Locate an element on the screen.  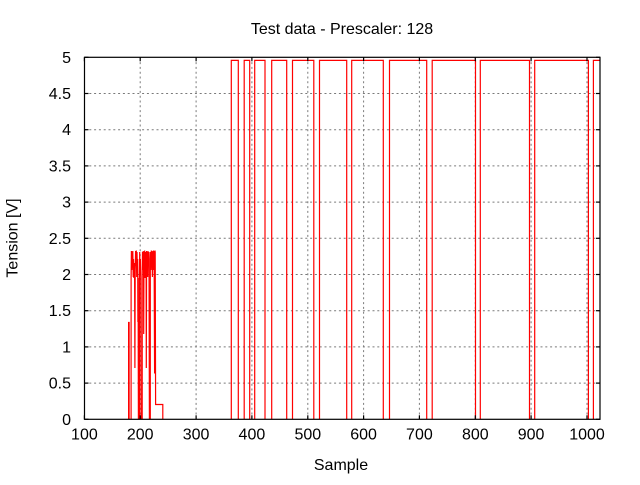
svg-text: Tension [V] is located at coordinates (13, 237).